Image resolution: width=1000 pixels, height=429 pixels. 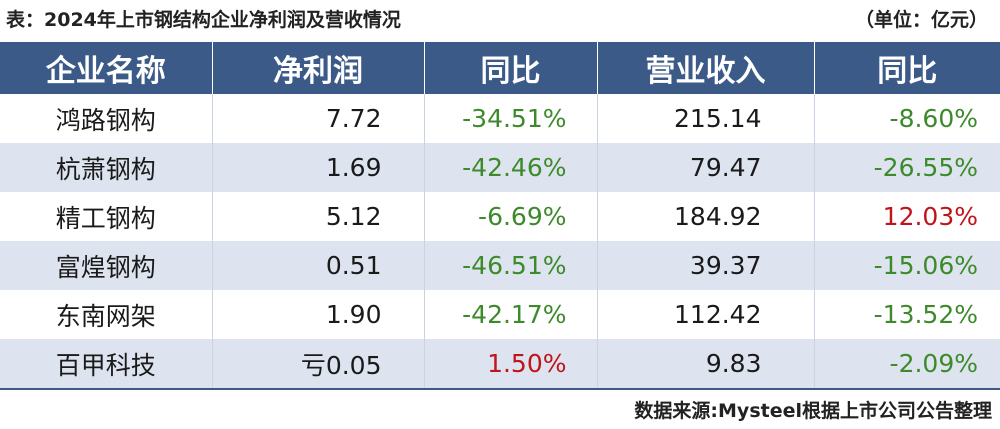 What do you see at coordinates (706, 167) in the screenshot?
I see `revenue: 79.47` at bounding box center [706, 167].